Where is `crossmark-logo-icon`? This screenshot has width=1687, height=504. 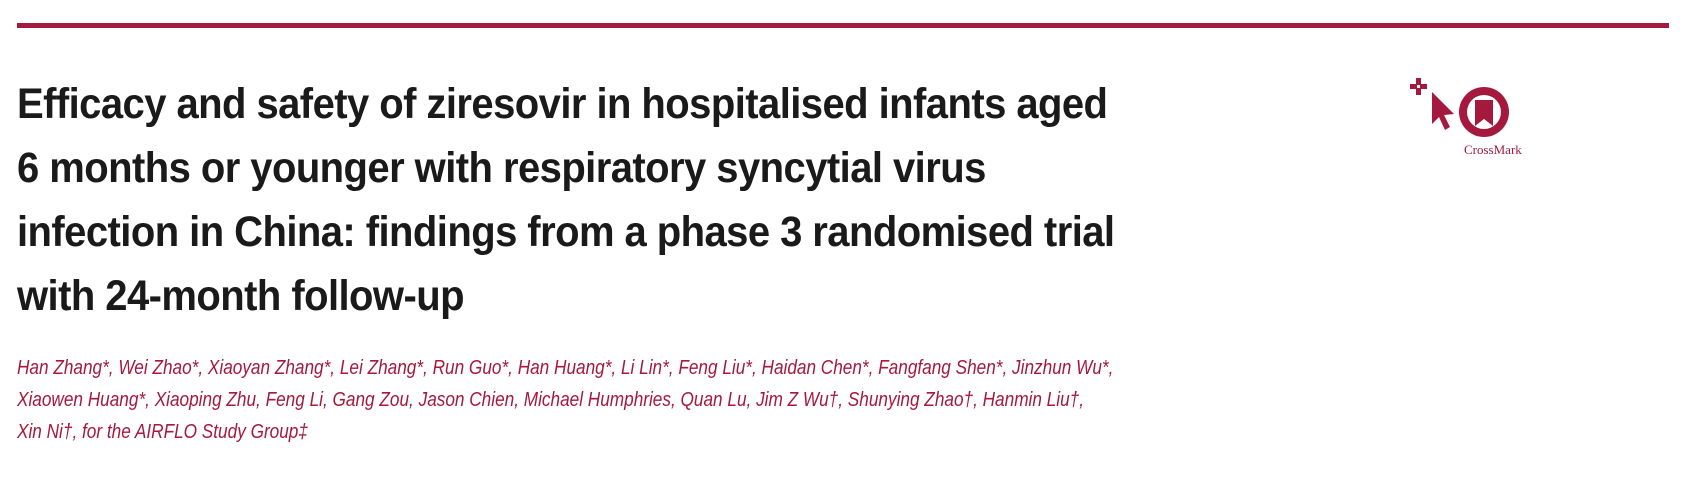 crossmark-logo-icon is located at coordinates (1484, 112).